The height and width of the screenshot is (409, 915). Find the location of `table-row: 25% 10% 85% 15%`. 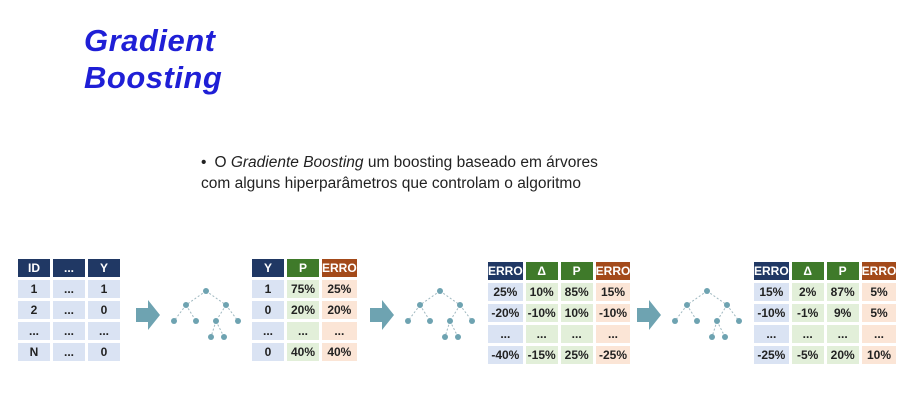

table-row: 25% 10% 85% 15% is located at coordinates (559, 292).